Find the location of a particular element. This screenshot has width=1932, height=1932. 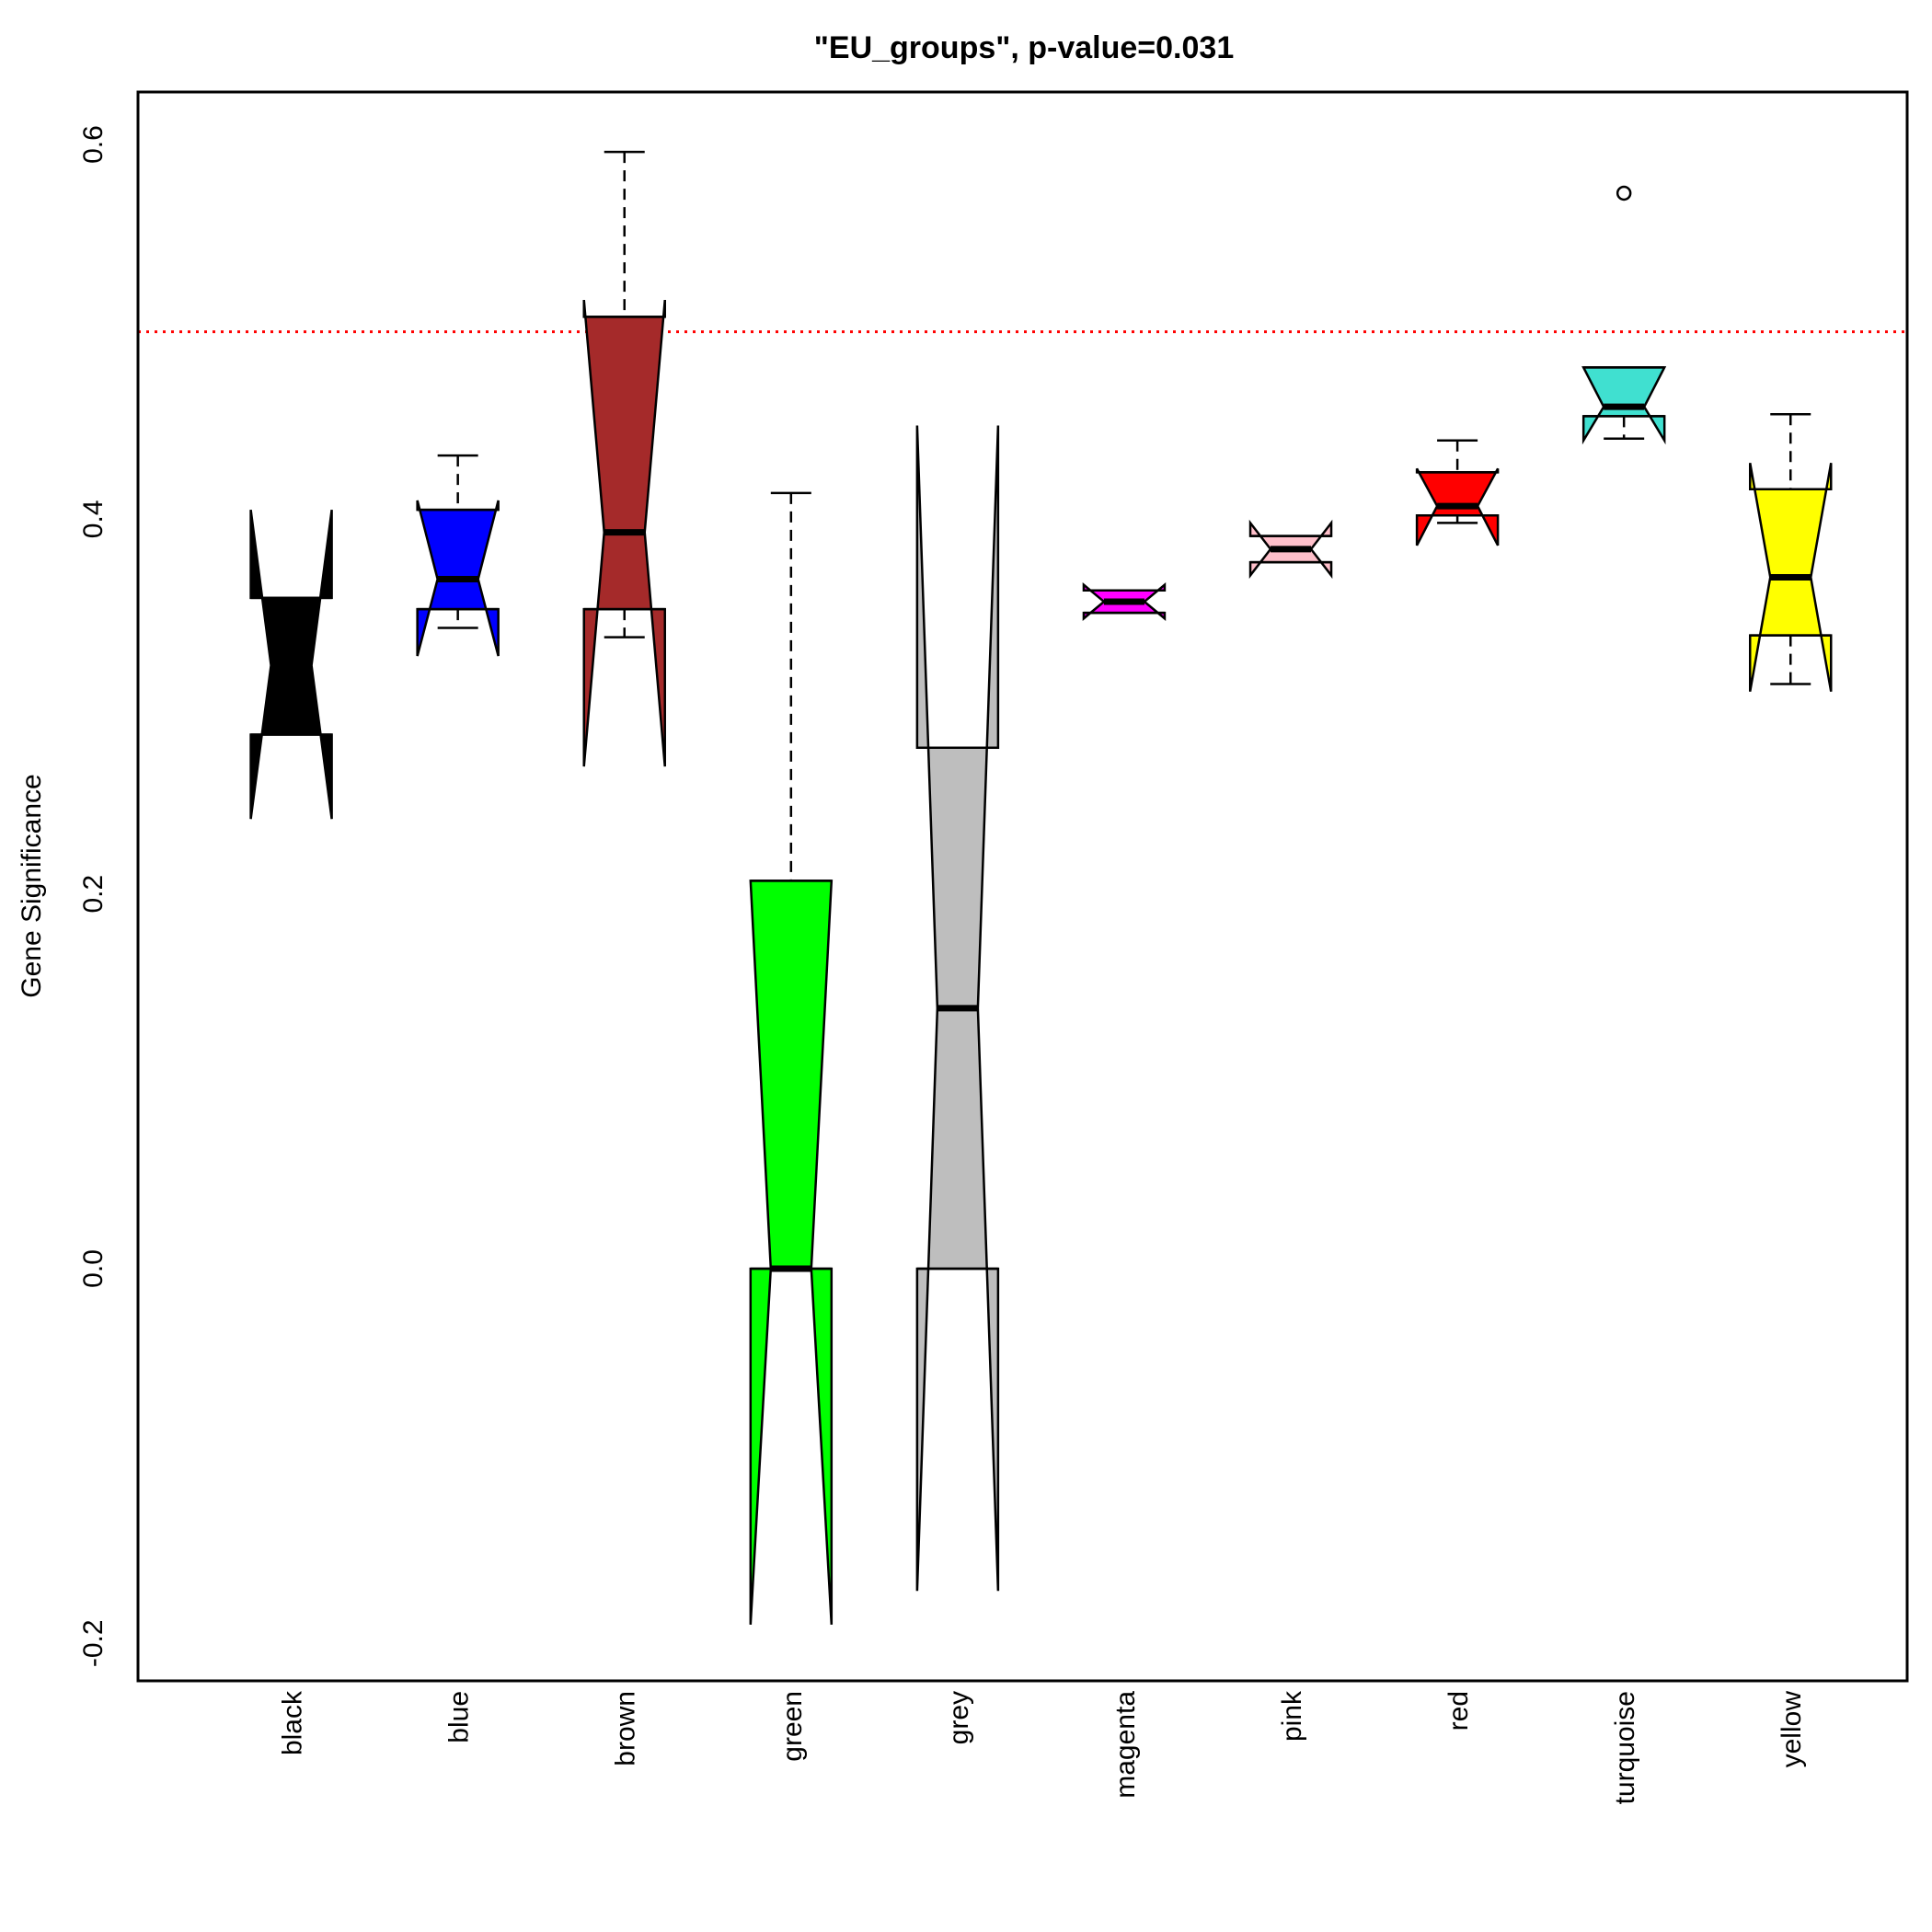

outlier-point is located at coordinates (1624, 193).